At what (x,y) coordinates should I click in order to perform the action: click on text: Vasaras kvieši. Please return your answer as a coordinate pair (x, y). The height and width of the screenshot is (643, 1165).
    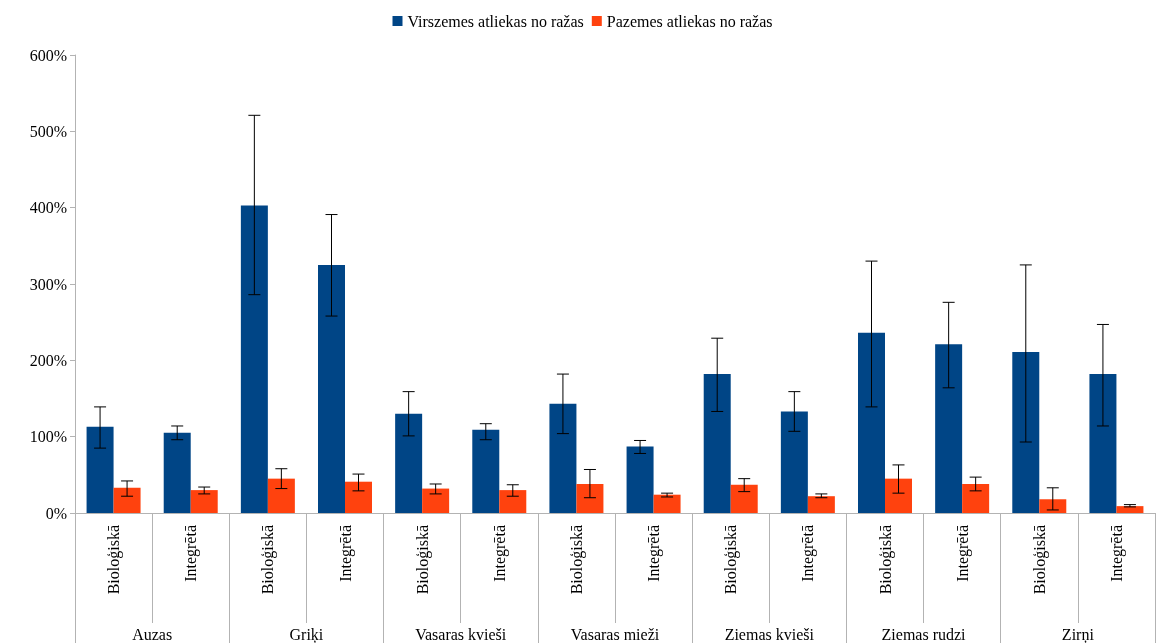
    Looking at the image, I should click on (461, 634).